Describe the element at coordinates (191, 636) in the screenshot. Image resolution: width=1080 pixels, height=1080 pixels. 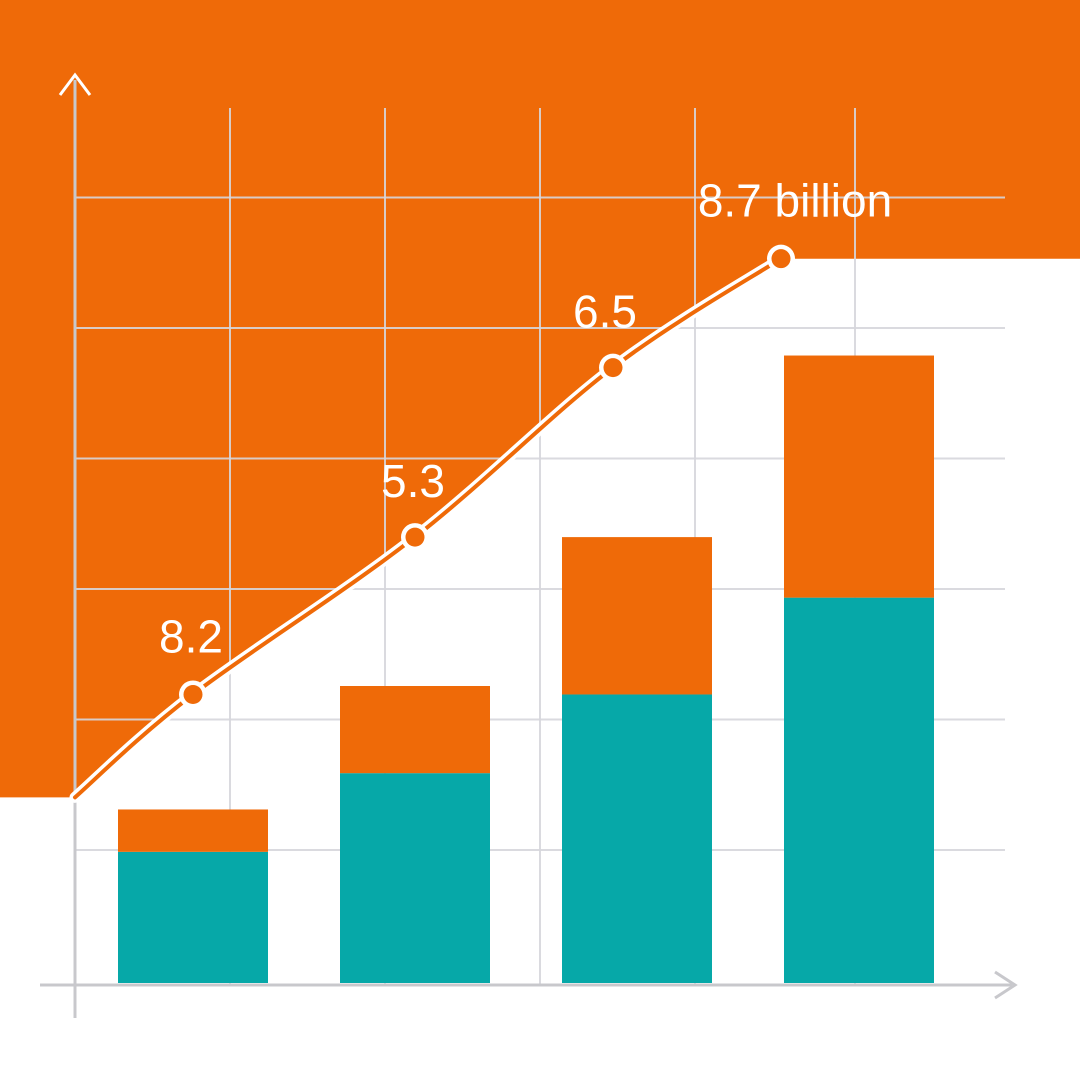
I see `point-label: 8.2` at that location.